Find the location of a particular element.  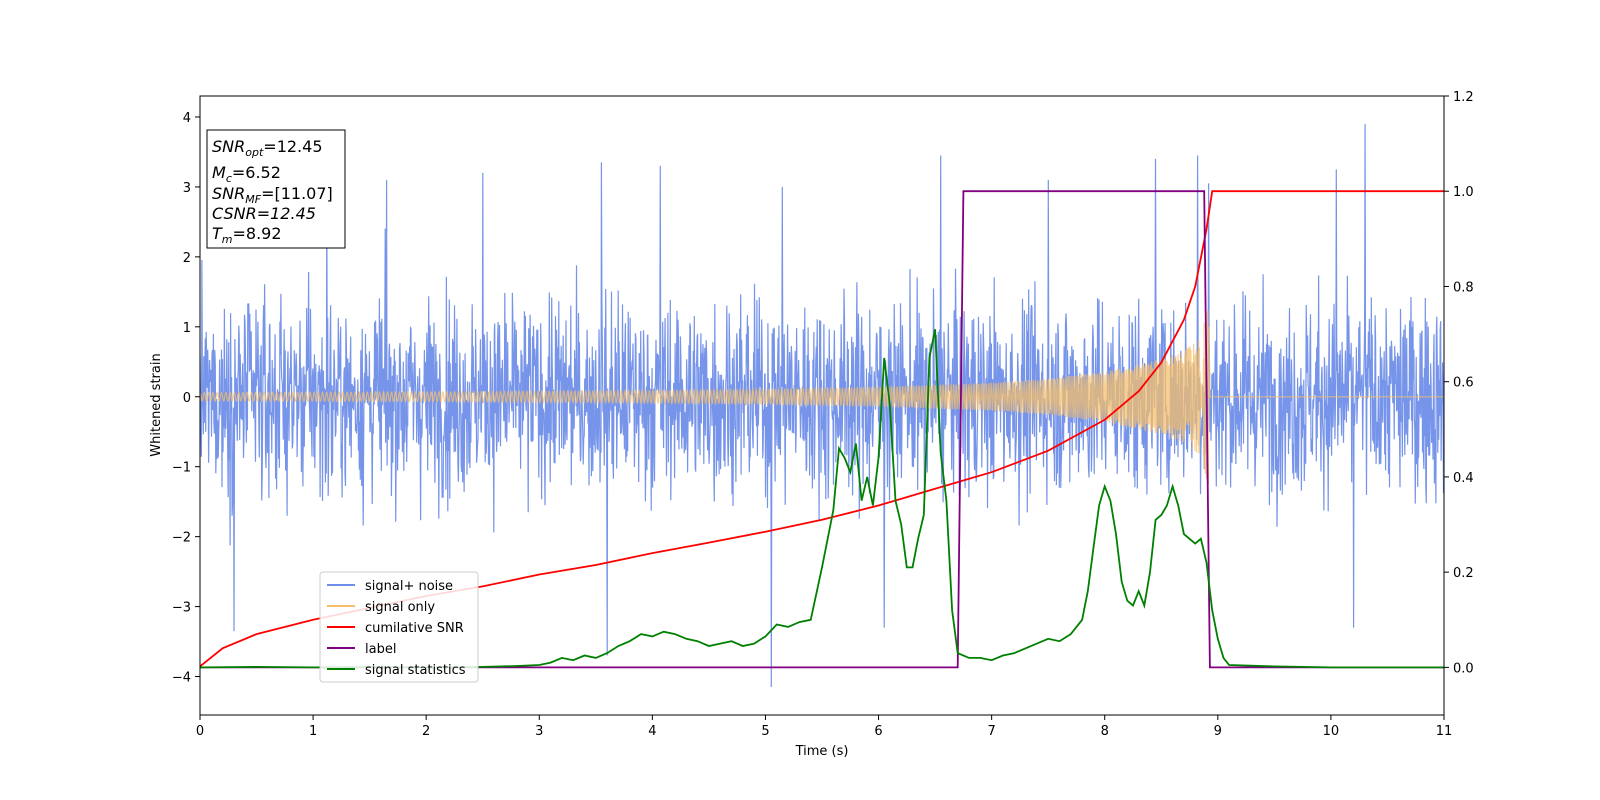

info-snr-mf-value: =[11.07] is located at coordinates (297, 193).